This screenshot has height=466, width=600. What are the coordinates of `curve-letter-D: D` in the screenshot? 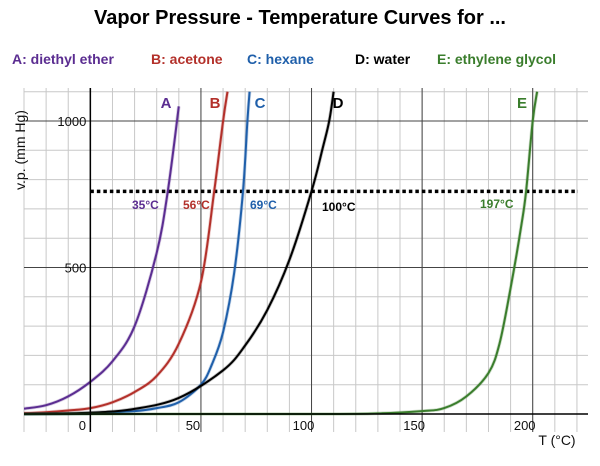 It's located at (338, 103).